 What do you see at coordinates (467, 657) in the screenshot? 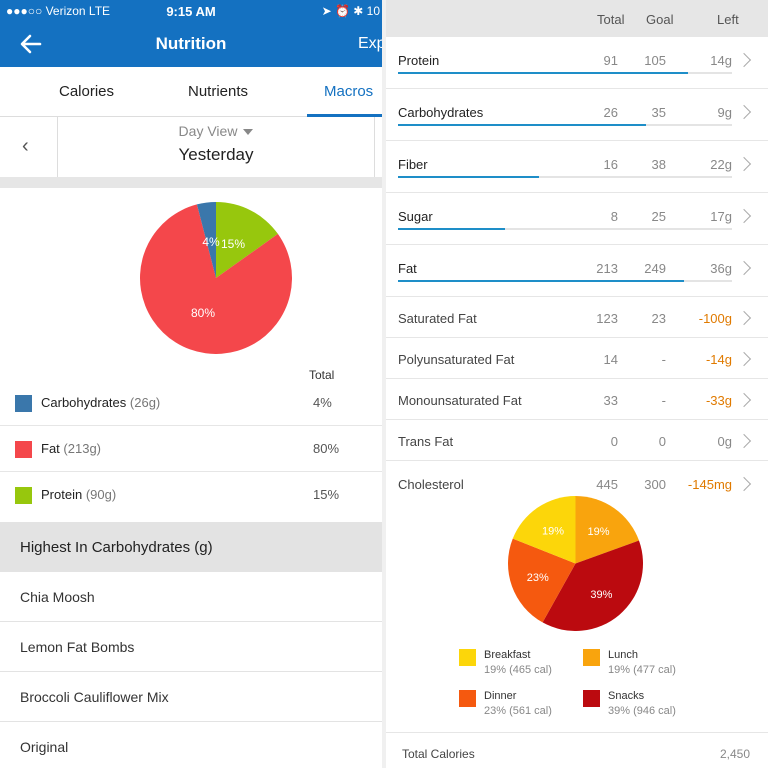
I see `breakfast-swatch` at bounding box center [467, 657].